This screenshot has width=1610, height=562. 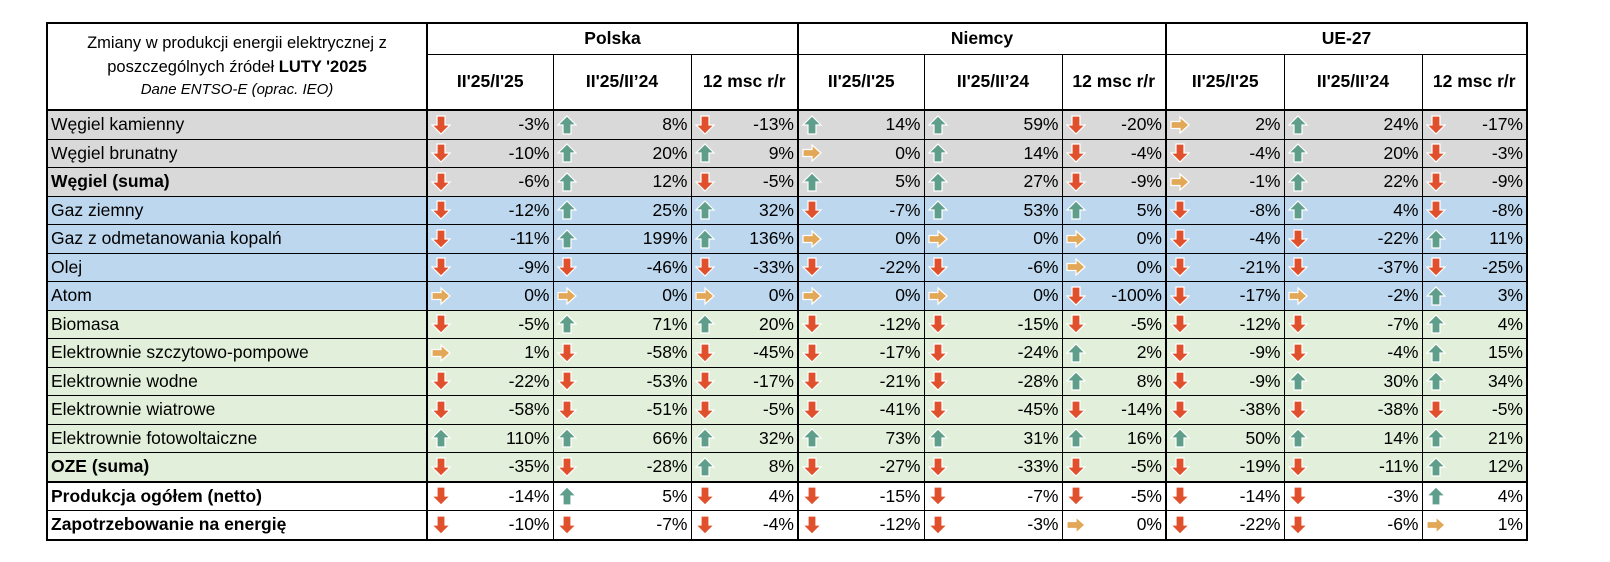 What do you see at coordinates (1510, 524) in the screenshot?
I see `change-value: 1%` at bounding box center [1510, 524].